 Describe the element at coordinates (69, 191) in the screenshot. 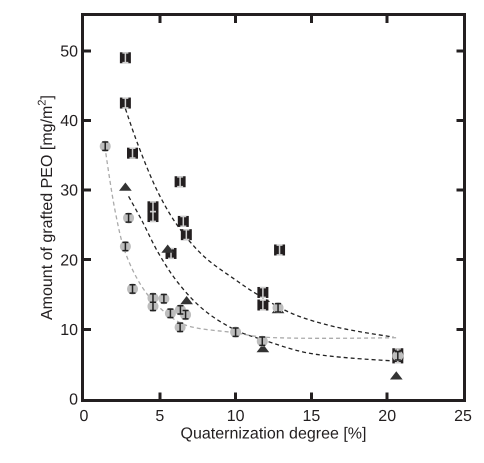

I see `y-tick-label: 30` at that location.